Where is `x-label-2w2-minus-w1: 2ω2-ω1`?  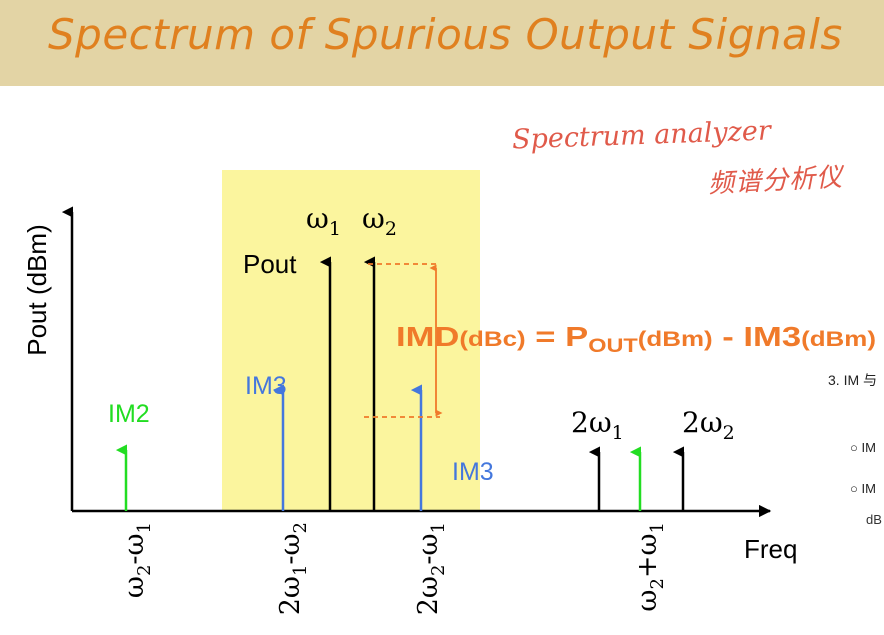 x-label-2w2-minus-w1: 2ω2-ω1 is located at coordinates (431, 568).